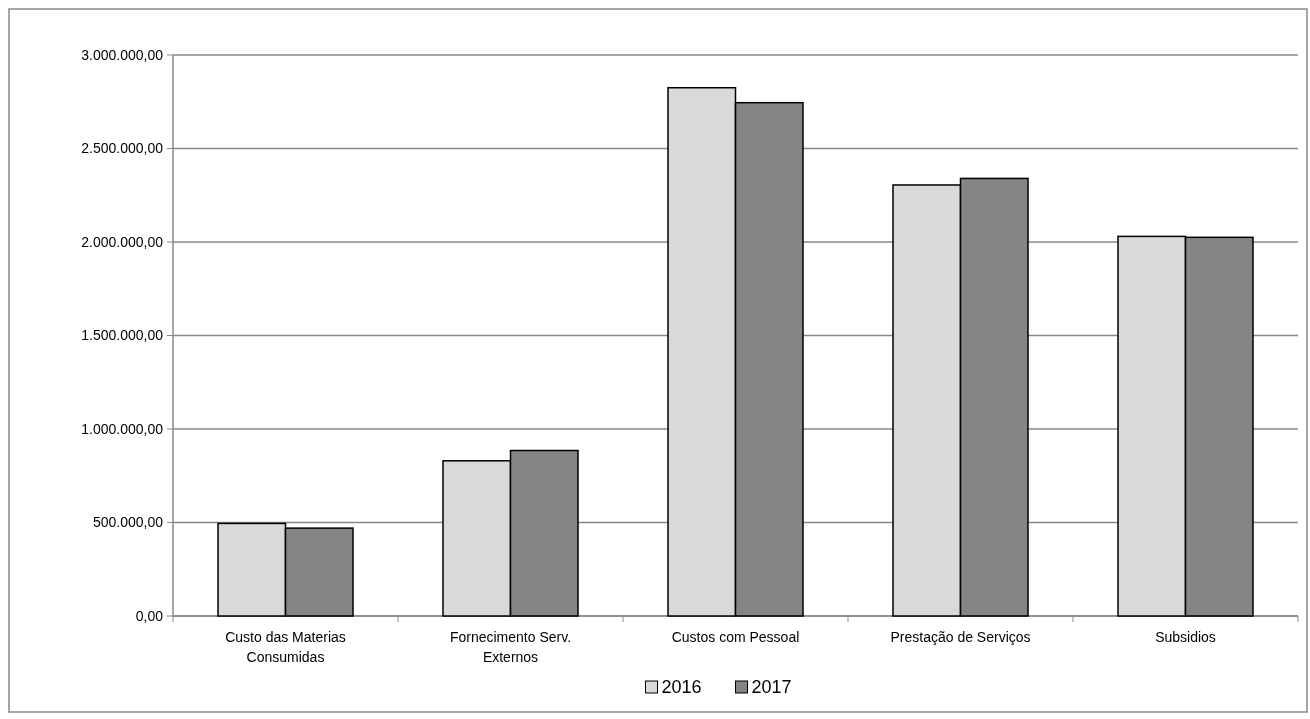 The image size is (1310, 719). I want to click on legend-label: 2017, so click(771, 687).